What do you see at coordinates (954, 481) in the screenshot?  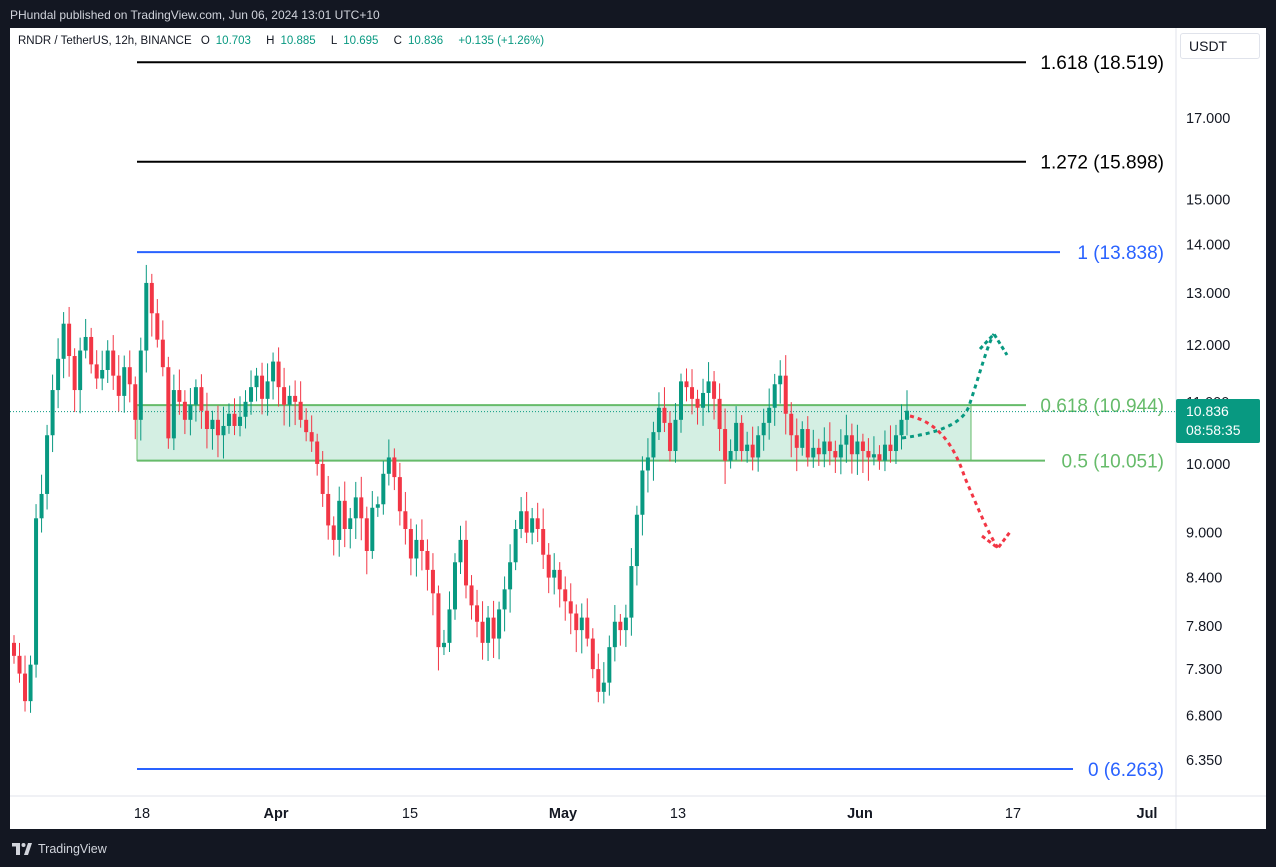 I see `bearish-projection-arrow` at bounding box center [954, 481].